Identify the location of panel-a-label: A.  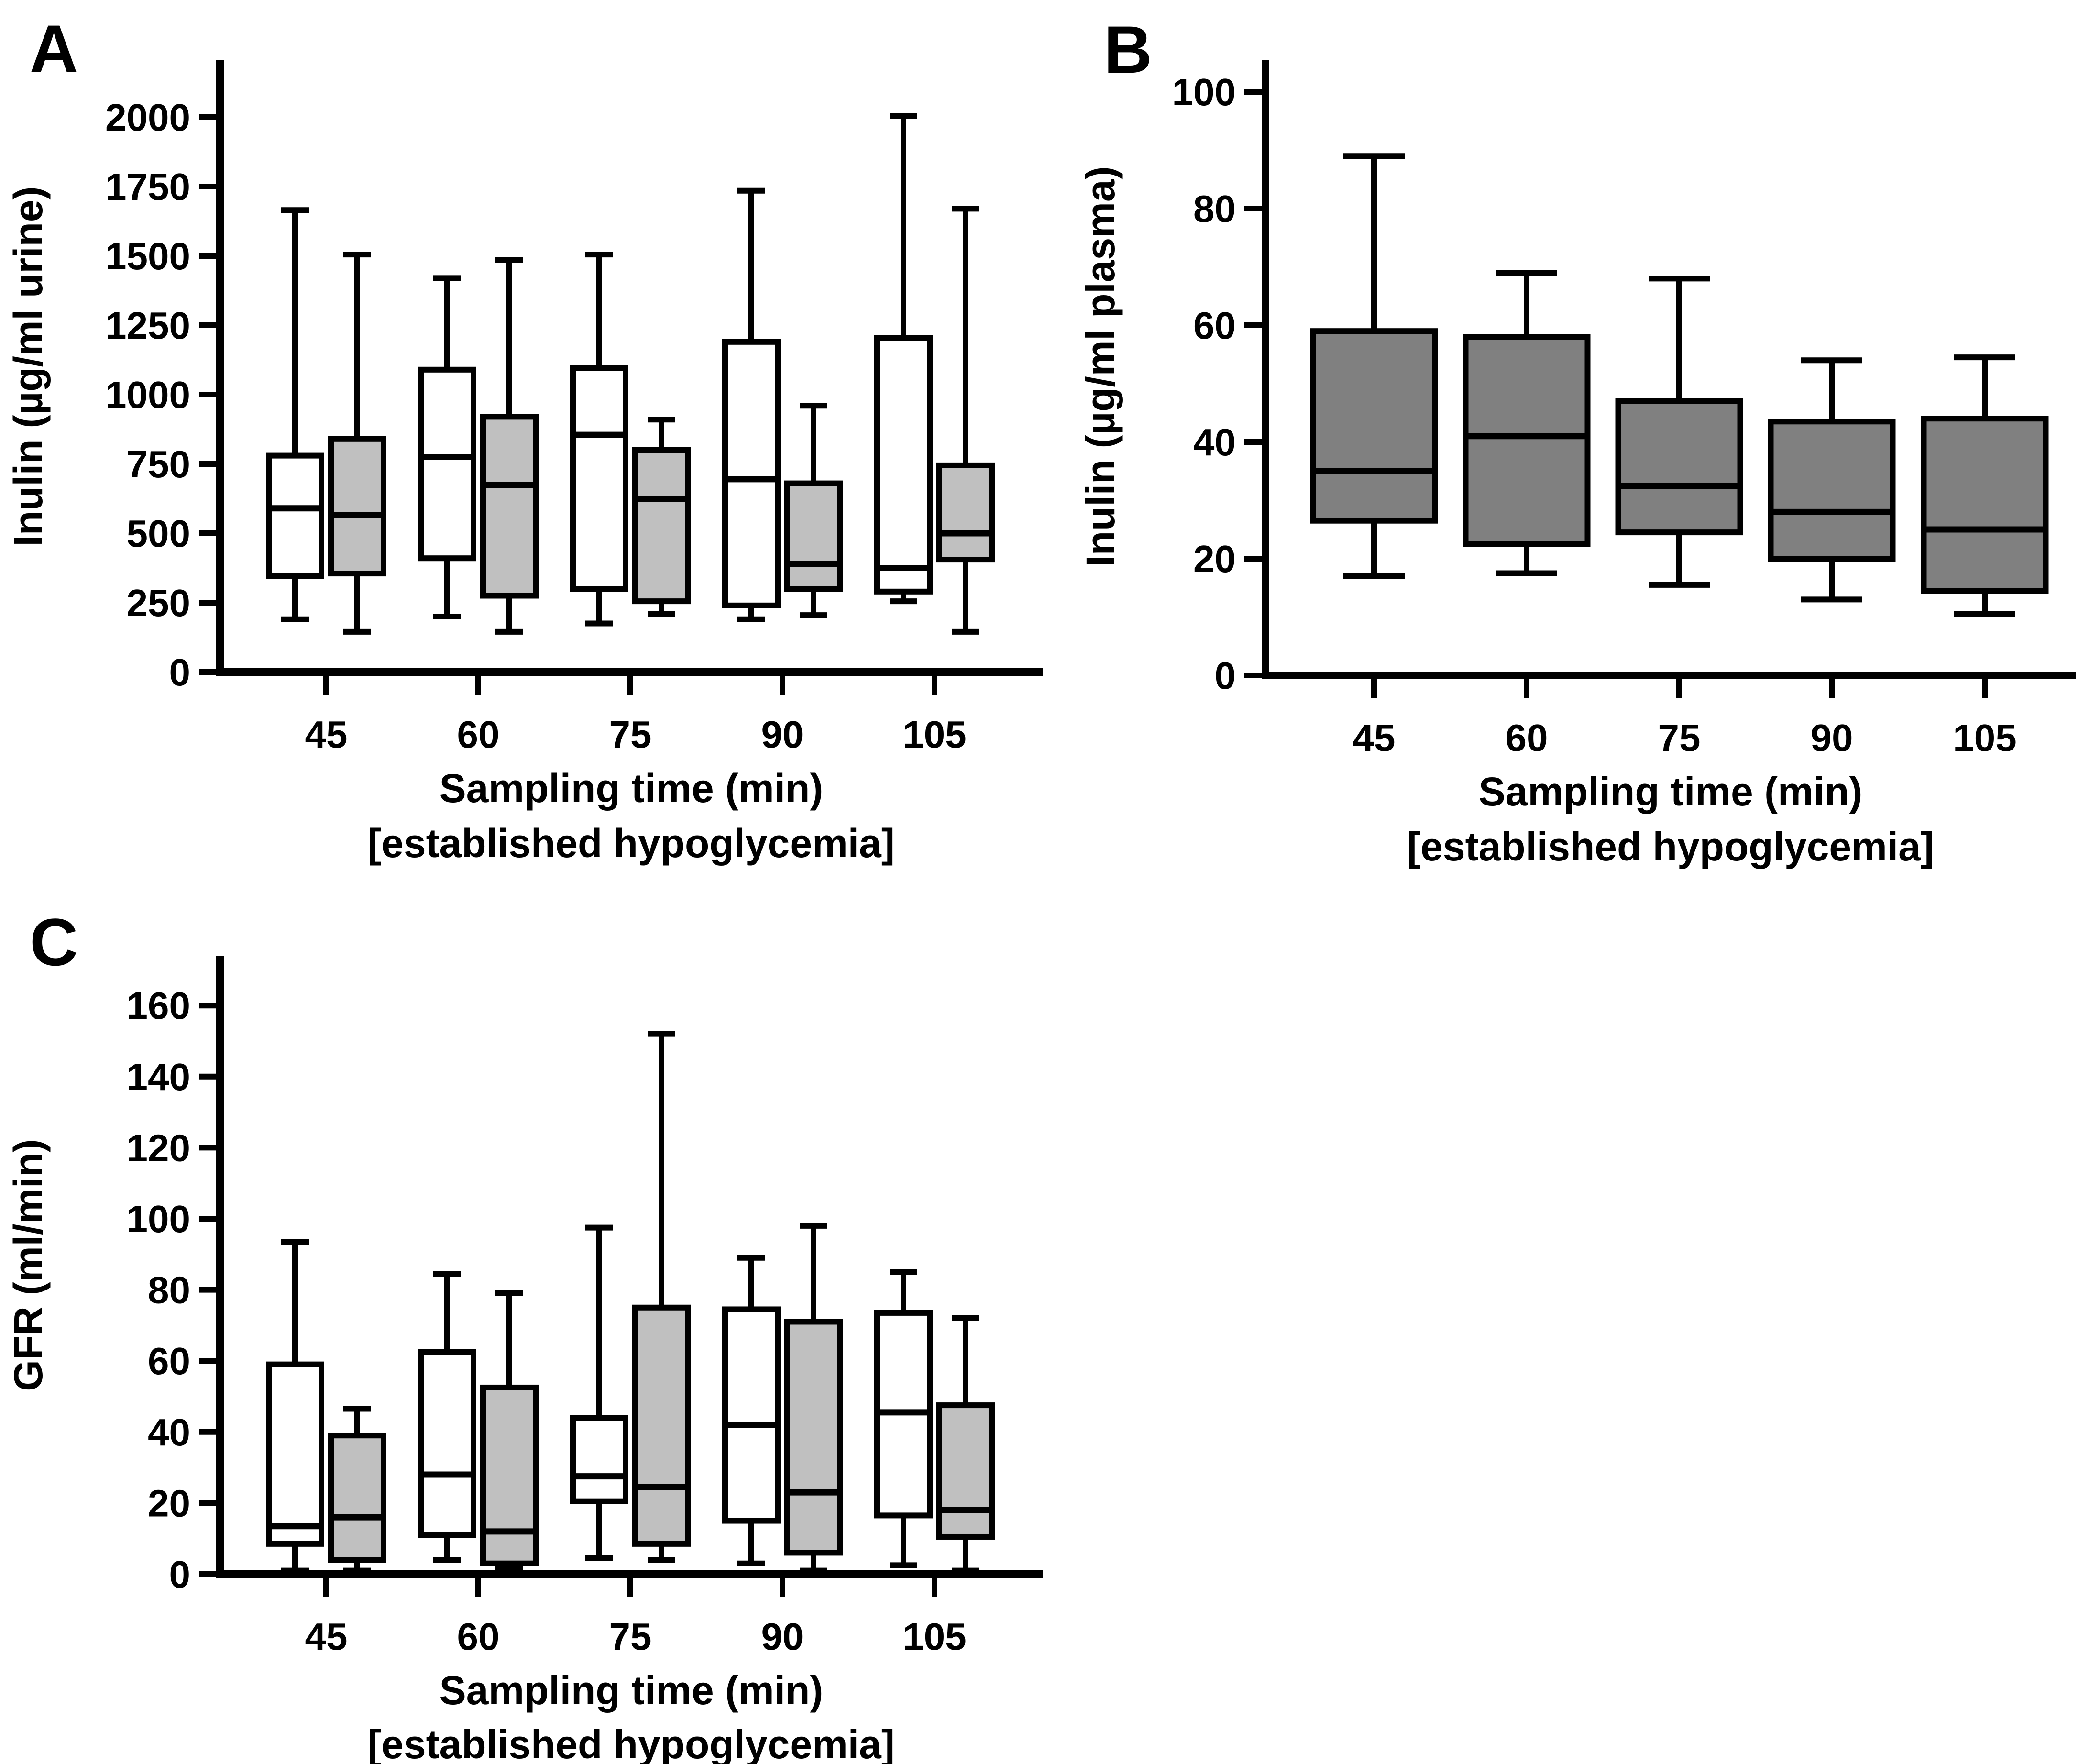
(54, 48).